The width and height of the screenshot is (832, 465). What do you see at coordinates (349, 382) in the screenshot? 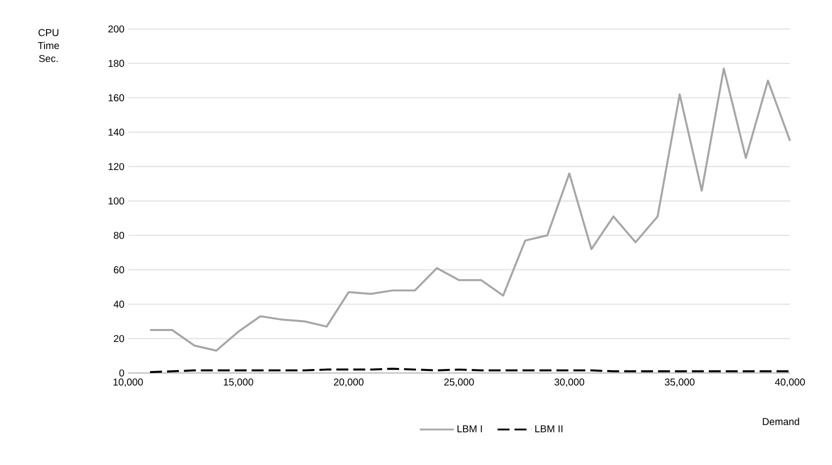
I see `x-tick-label: 20,000` at bounding box center [349, 382].